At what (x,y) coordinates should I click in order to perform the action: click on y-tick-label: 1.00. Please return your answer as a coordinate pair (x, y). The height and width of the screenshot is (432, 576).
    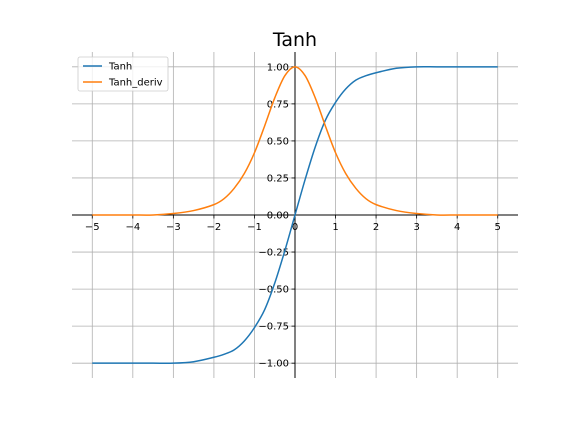
    Looking at the image, I should click on (278, 67).